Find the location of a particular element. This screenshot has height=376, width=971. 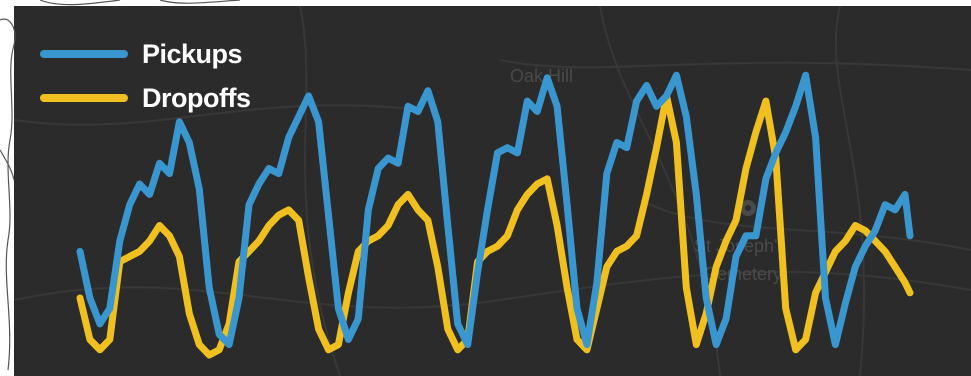

map-label-oak-hill: Oak Hill is located at coordinates (541, 76).